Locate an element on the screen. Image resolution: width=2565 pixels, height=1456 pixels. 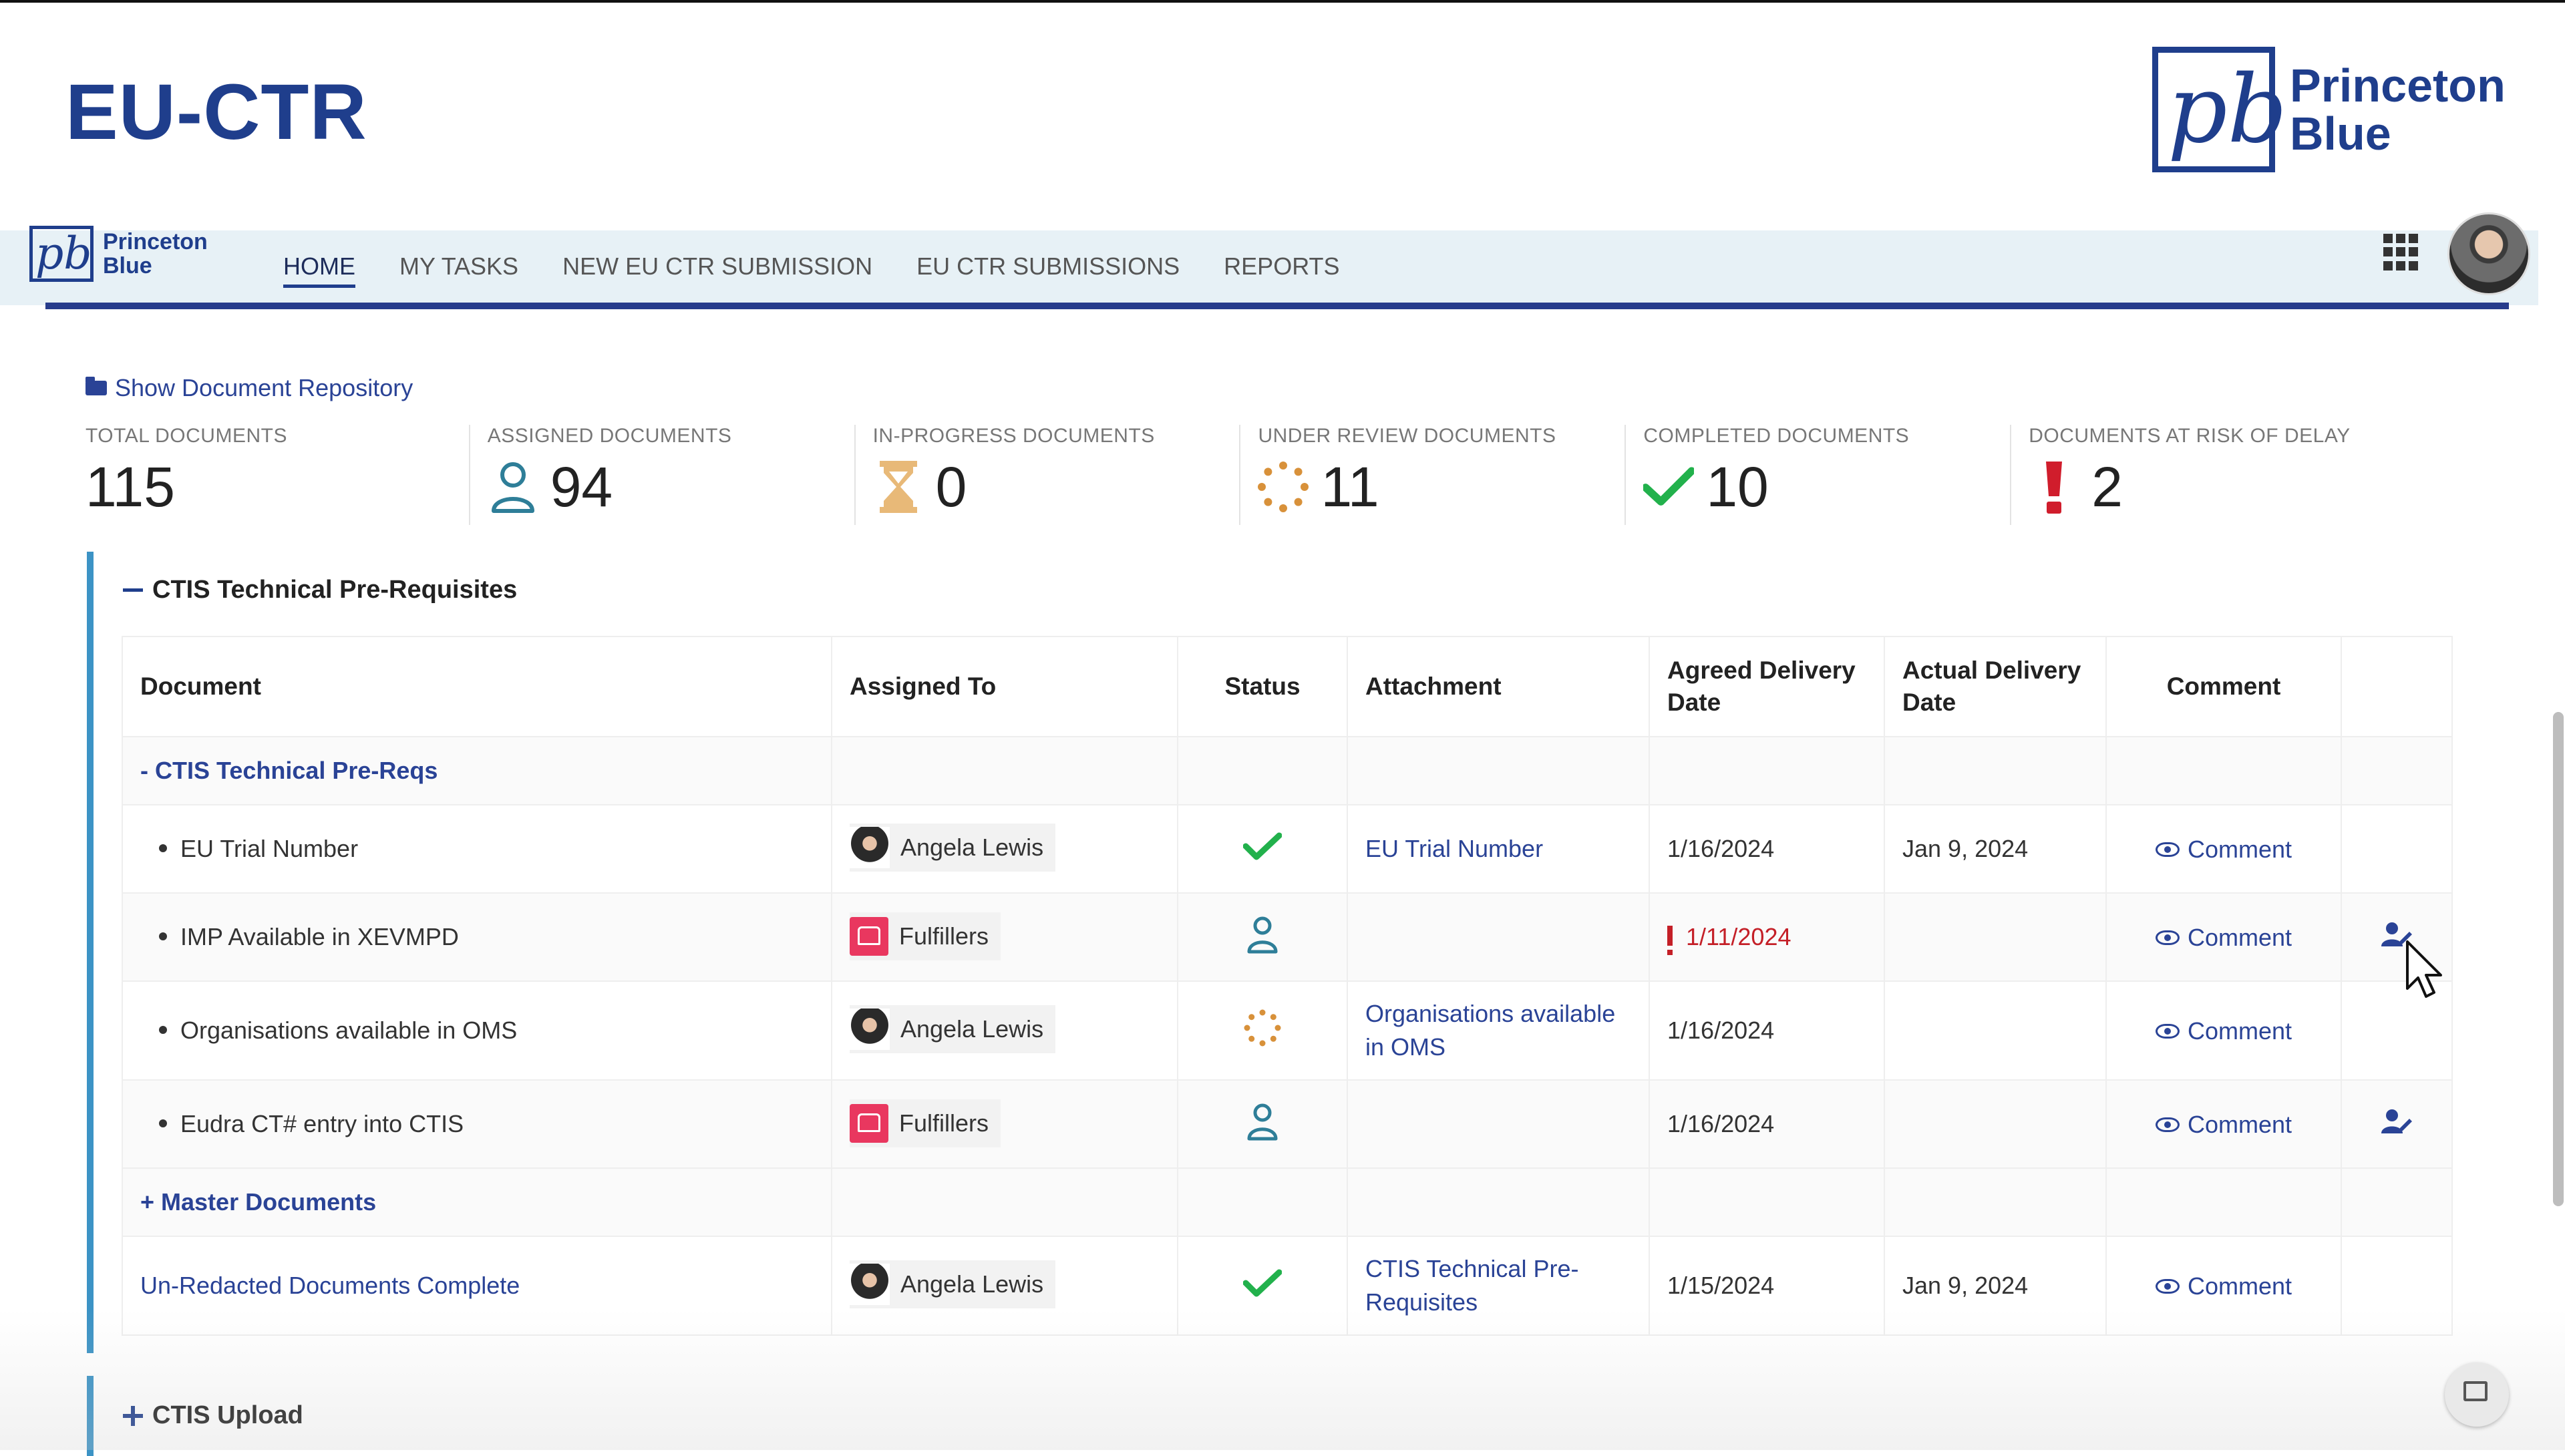
grid-apps-icon is located at coordinates (2402, 252).